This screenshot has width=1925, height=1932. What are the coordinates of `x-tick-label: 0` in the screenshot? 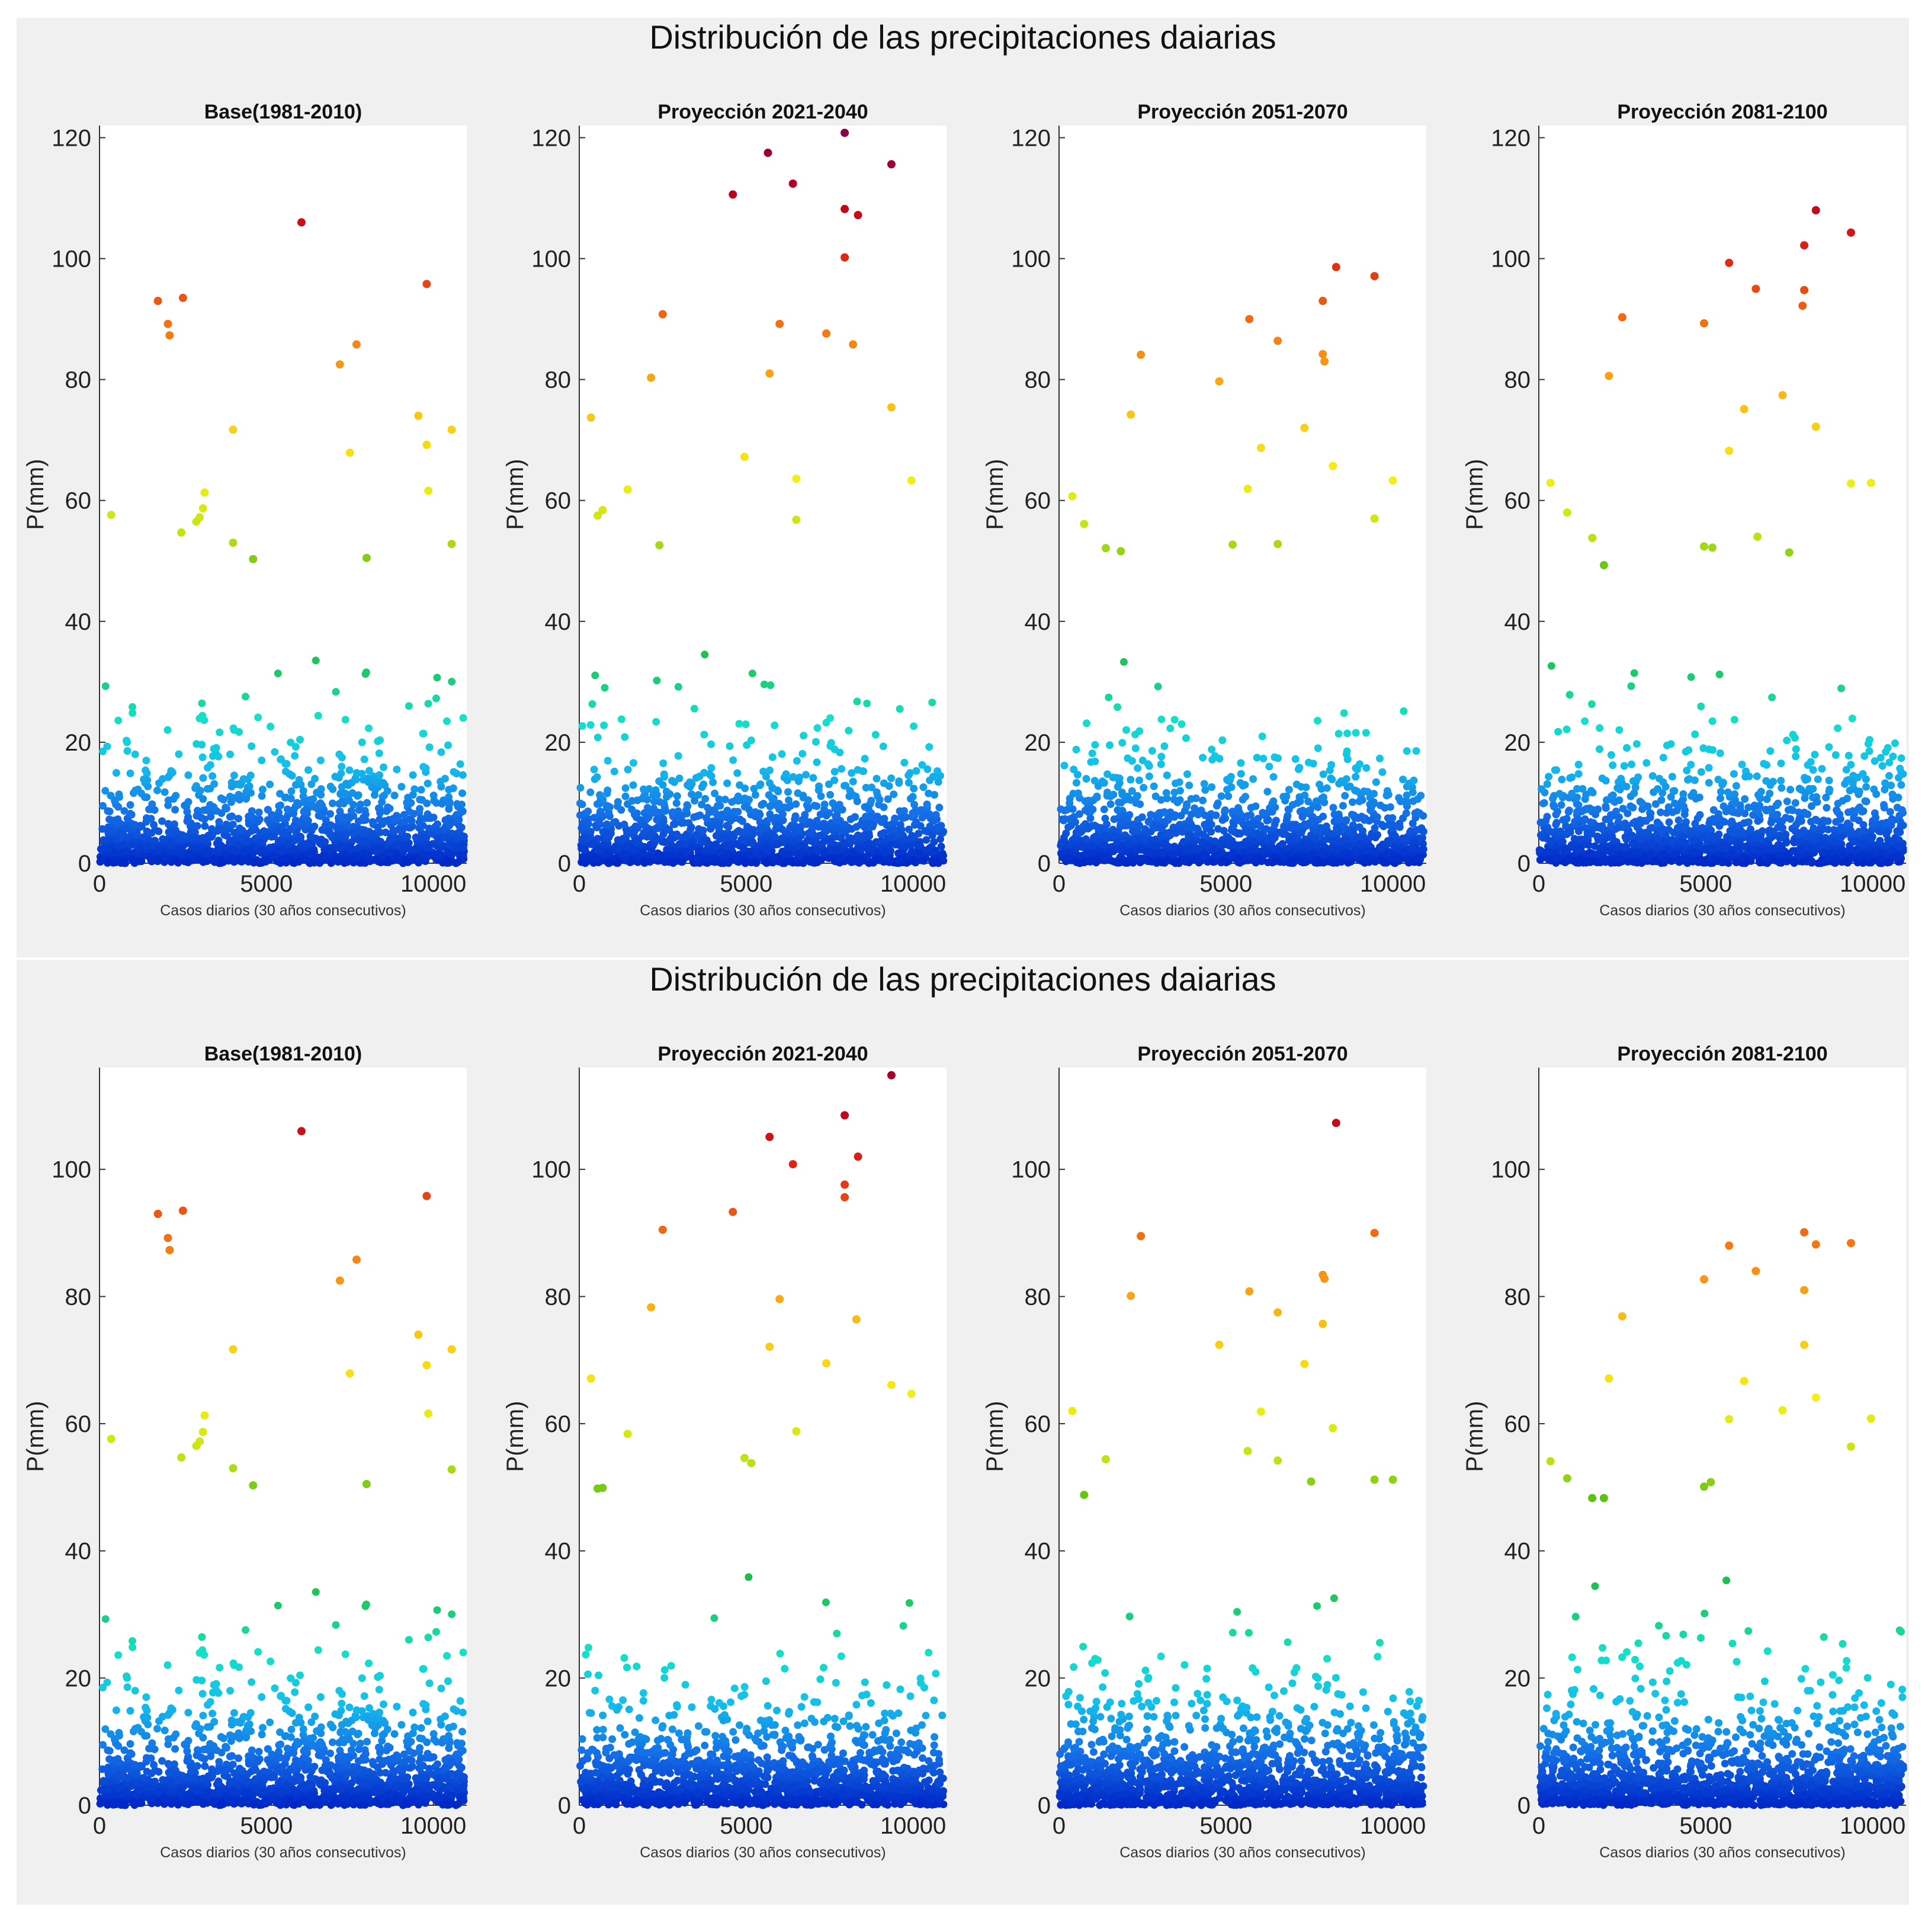 It's located at (579, 884).